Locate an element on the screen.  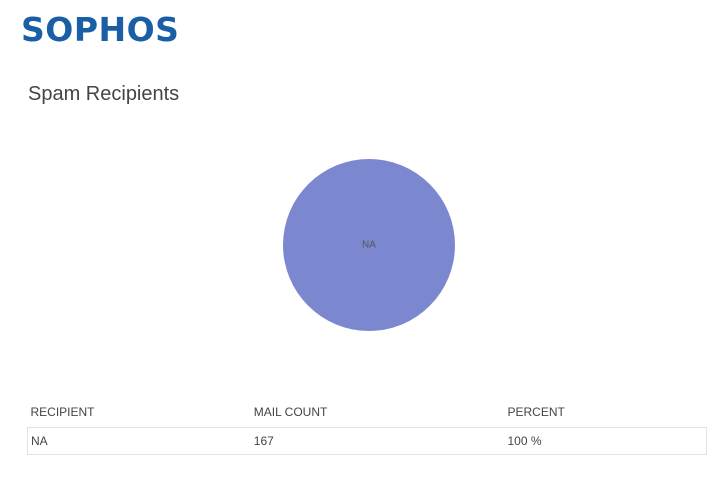
header-row: RECIPIENT MAIL COUNT PERCENT is located at coordinates (367, 414).